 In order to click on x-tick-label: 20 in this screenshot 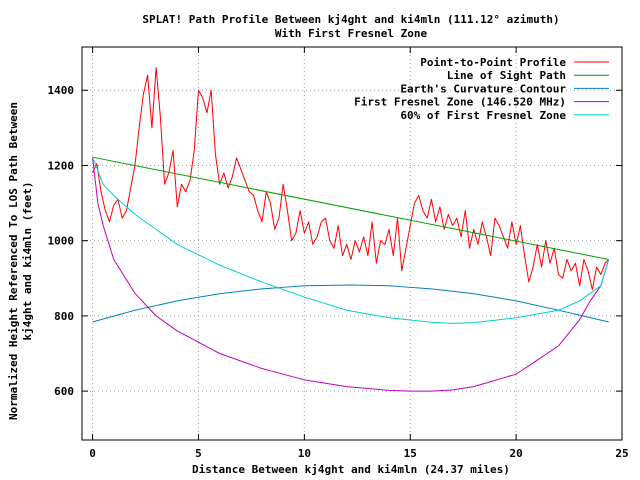, I will do `click(515, 453)`.